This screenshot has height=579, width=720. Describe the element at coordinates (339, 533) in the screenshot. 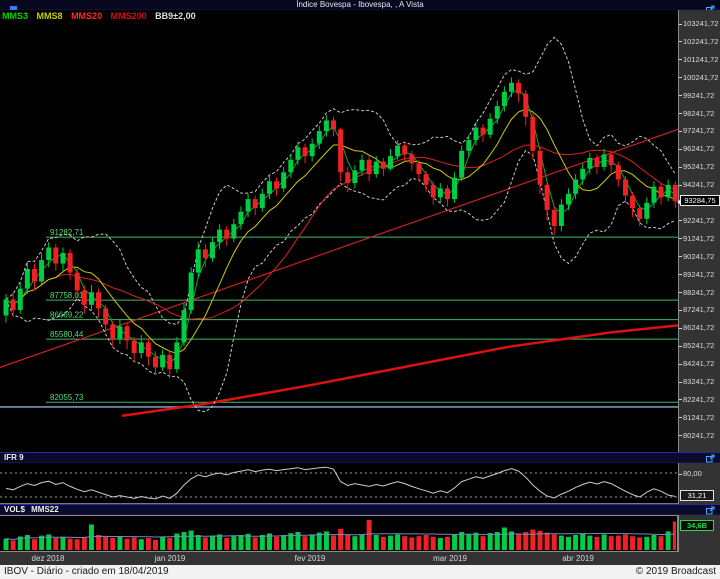

I see `vol-chart-area` at that location.